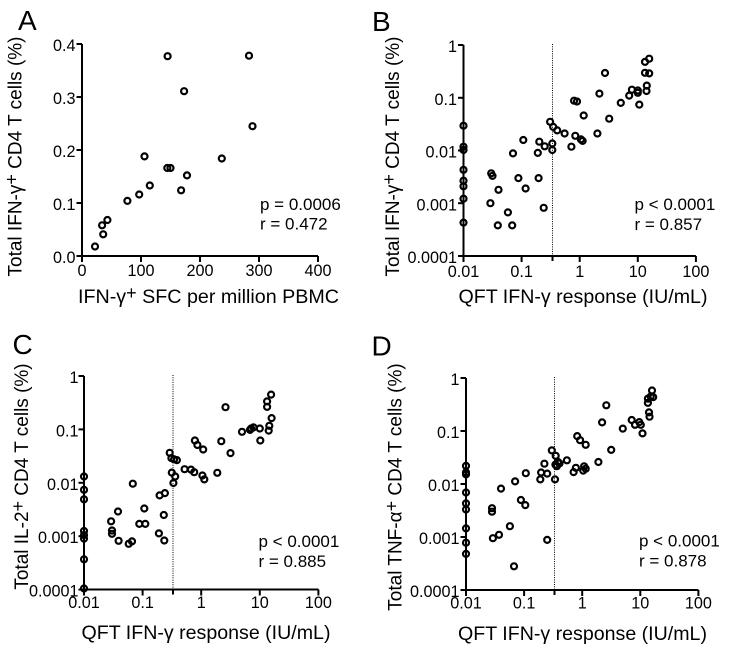 The image size is (729, 662). Describe the element at coordinates (81, 271) in the screenshot. I see `svg-text: 0` at that location.